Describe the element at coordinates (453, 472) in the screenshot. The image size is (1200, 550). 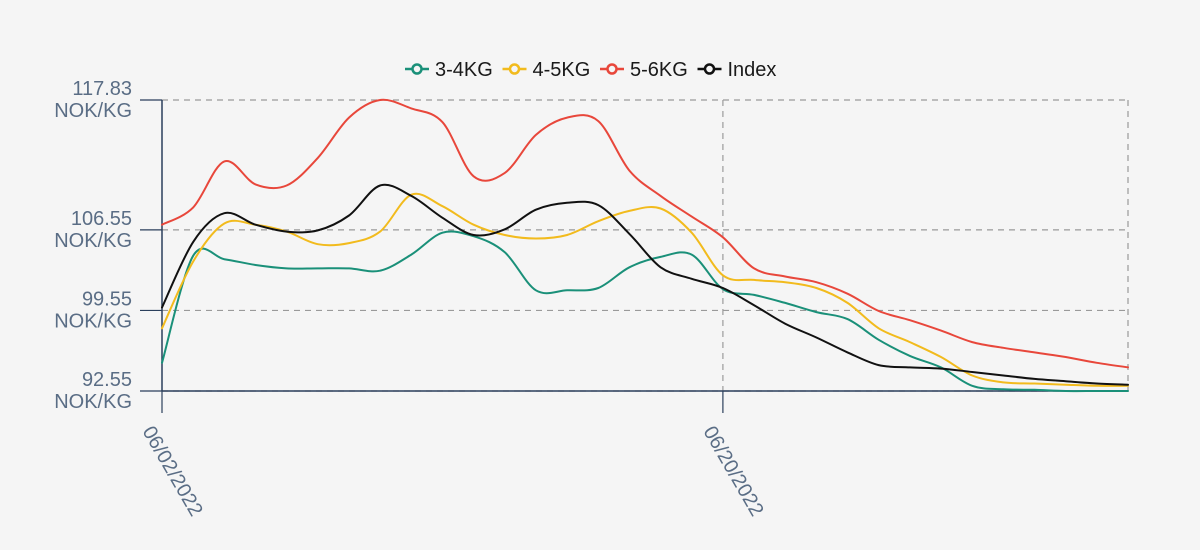
I see `x-tick-labels: 06/02/2022 06/20/2022` at that location.